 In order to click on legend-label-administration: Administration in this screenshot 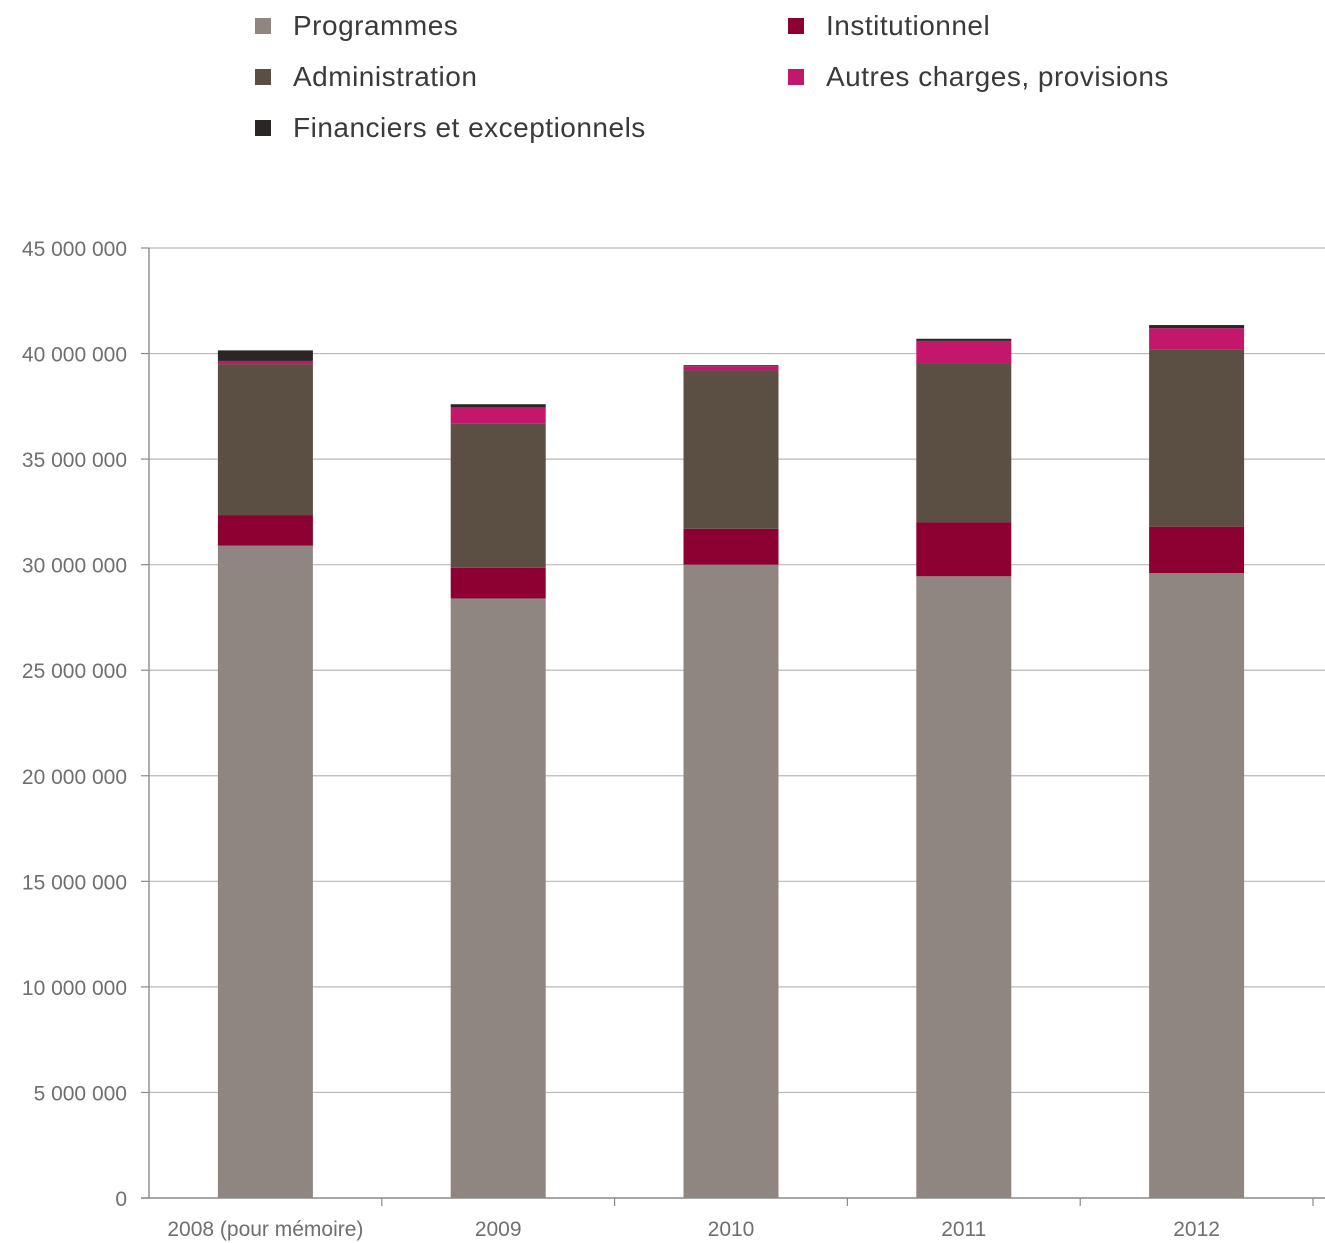, I will do `click(385, 76)`.